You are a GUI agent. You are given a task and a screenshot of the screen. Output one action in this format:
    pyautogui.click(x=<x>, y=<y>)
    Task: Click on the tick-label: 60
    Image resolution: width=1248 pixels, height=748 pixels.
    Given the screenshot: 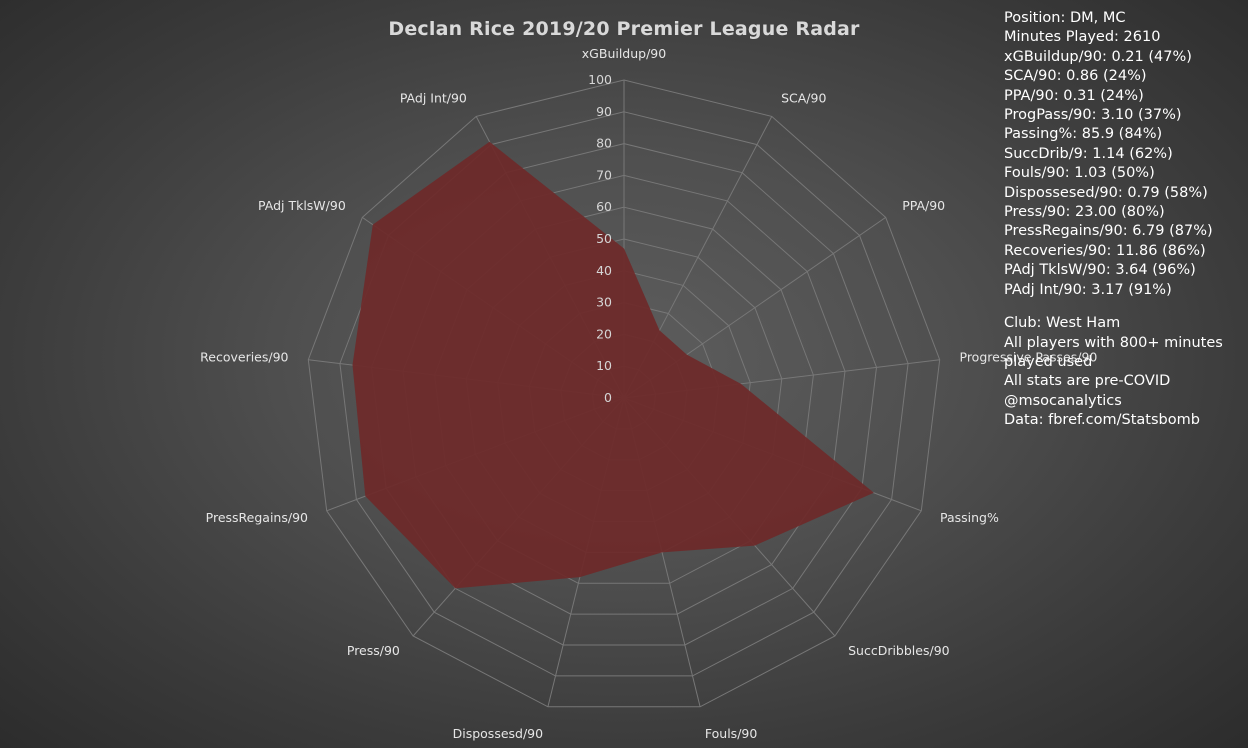 What is the action you would take?
    pyautogui.click(x=604, y=206)
    